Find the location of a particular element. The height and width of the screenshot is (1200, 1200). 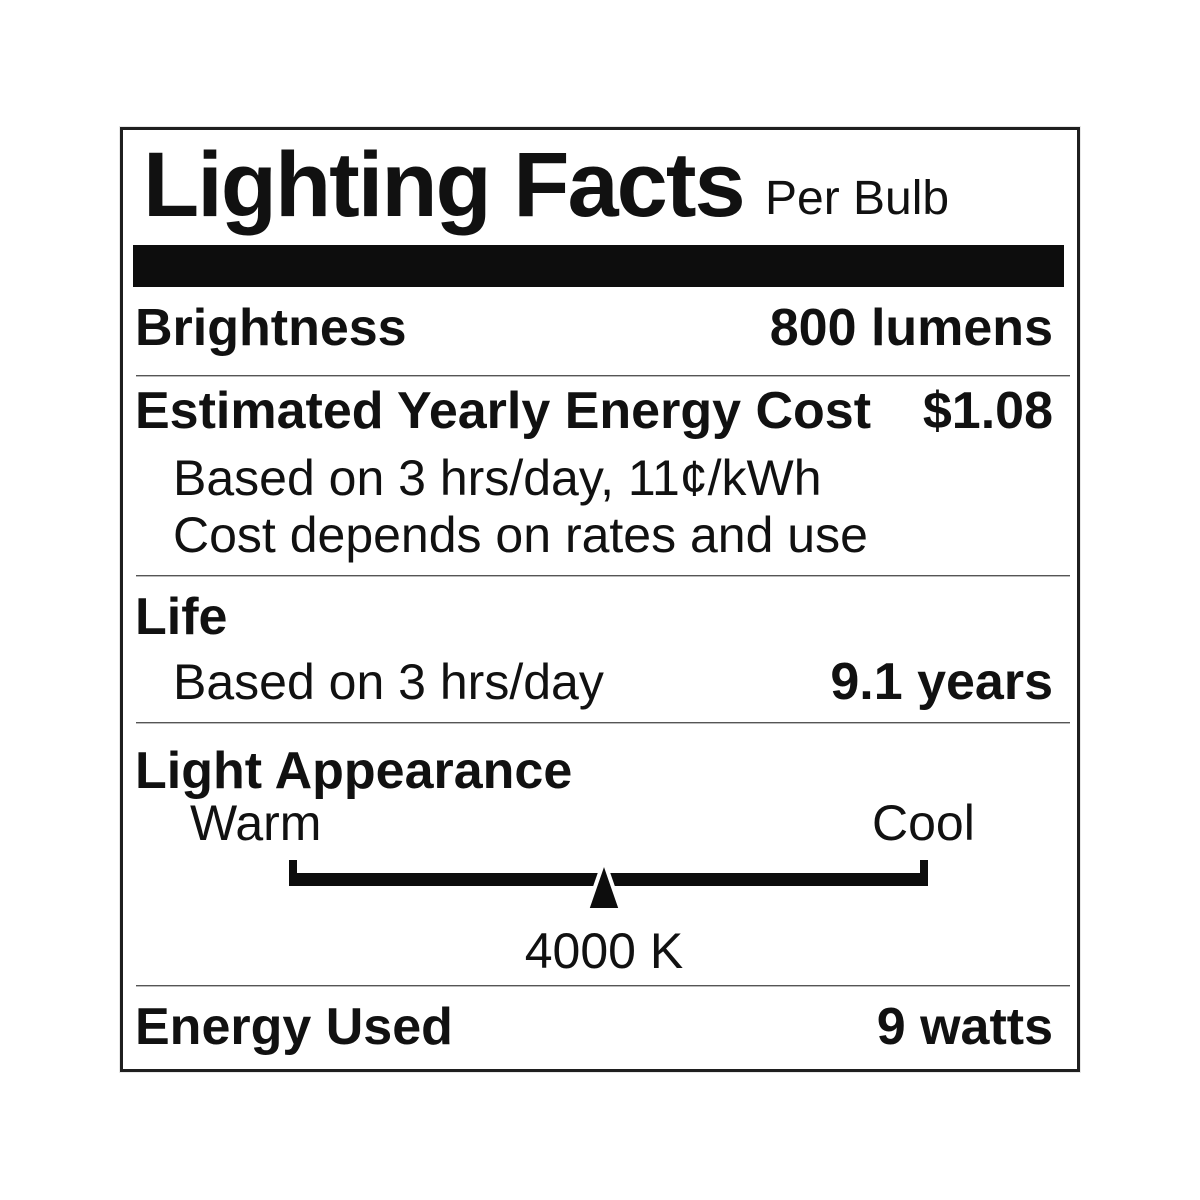

heavy-separator-bar is located at coordinates (598, 266).